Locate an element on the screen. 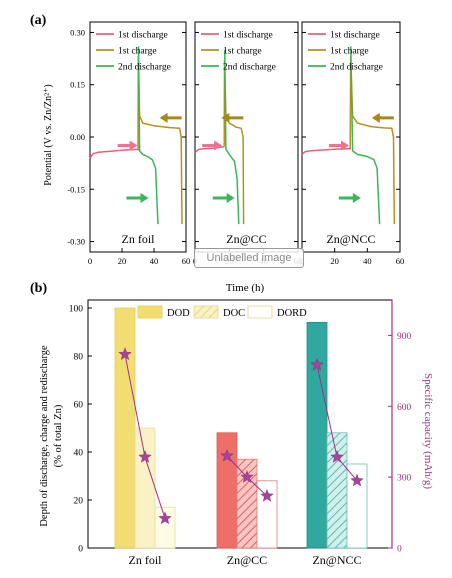 This screenshot has width=452, height=578. x-category-label: Zn@NCC is located at coordinates (336, 560).